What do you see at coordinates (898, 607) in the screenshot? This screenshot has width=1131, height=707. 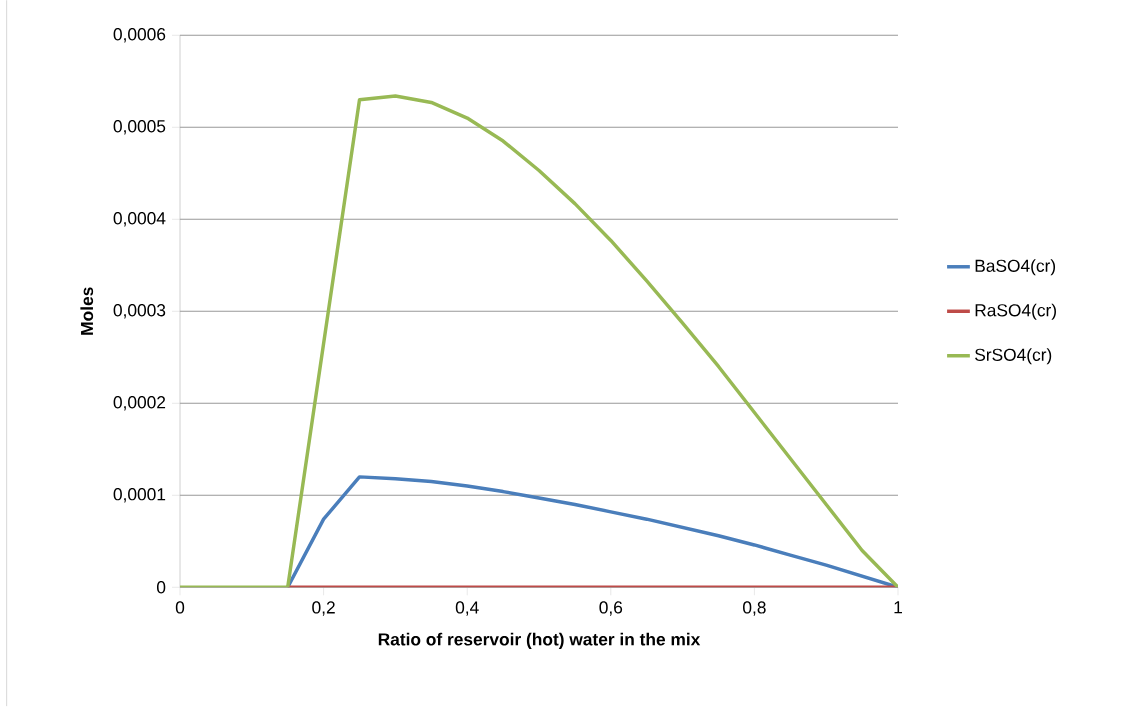 I see `x-tick-label: 1` at bounding box center [898, 607].